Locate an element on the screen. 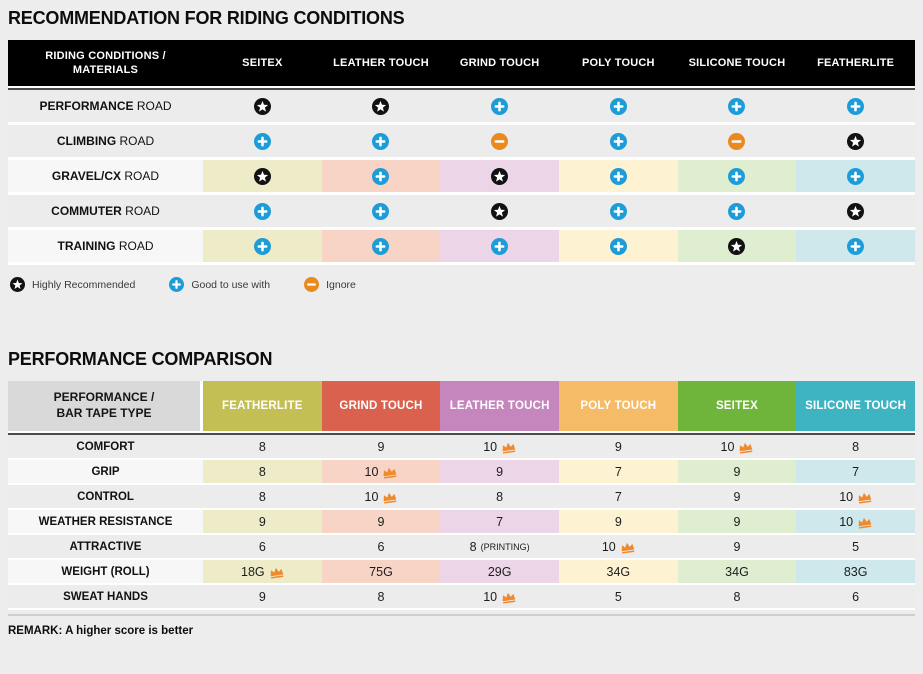 The image size is (923, 674). performance-section-title: PERFORMANCE COMPARISON is located at coordinates (140, 359).